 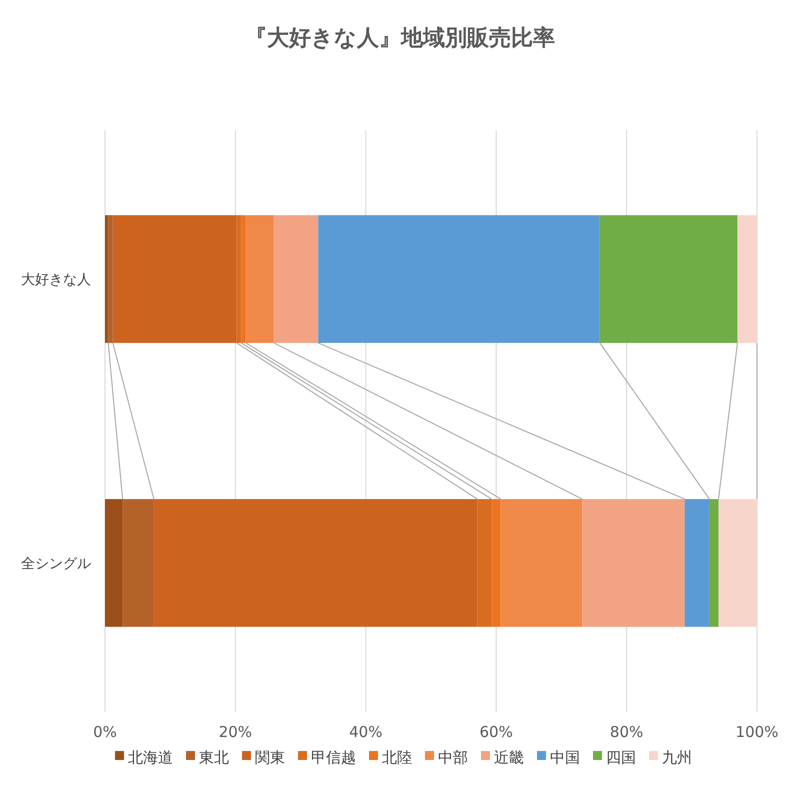 What do you see at coordinates (235, 732) in the screenshot?
I see `x-tick-label: 20%` at bounding box center [235, 732].